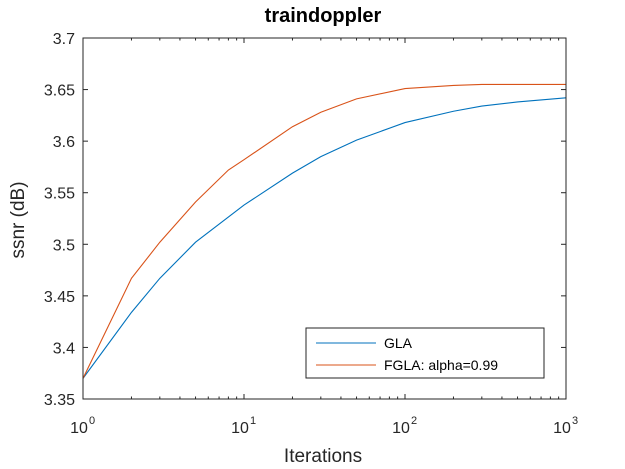  Describe the element at coordinates (323, 456) in the screenshot. I see `x-axis-label: Iterations` at that location.